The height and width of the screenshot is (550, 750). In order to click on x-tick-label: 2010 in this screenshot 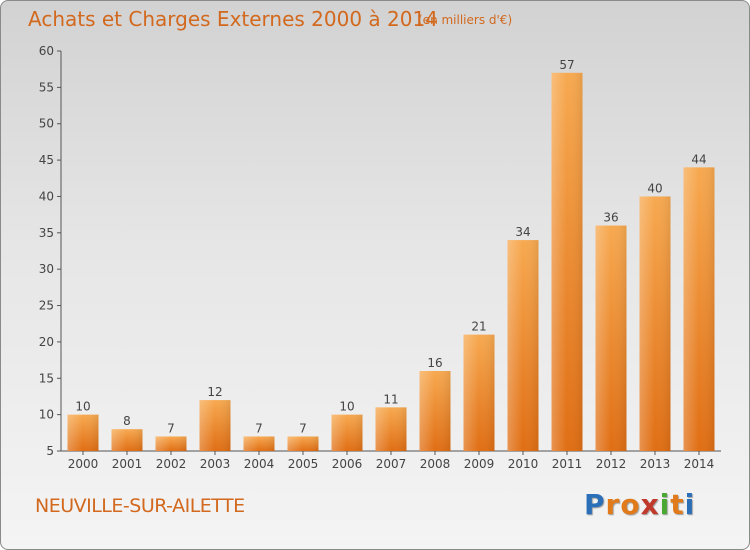, I will do `click(523, 464)`.